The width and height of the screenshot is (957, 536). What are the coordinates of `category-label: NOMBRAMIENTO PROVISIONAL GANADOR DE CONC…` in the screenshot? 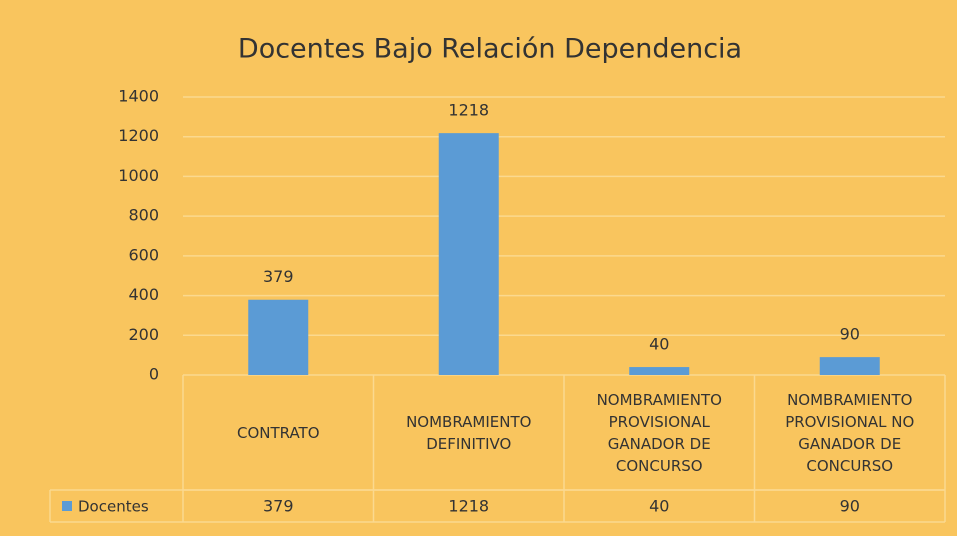 It's located at (659, 432).